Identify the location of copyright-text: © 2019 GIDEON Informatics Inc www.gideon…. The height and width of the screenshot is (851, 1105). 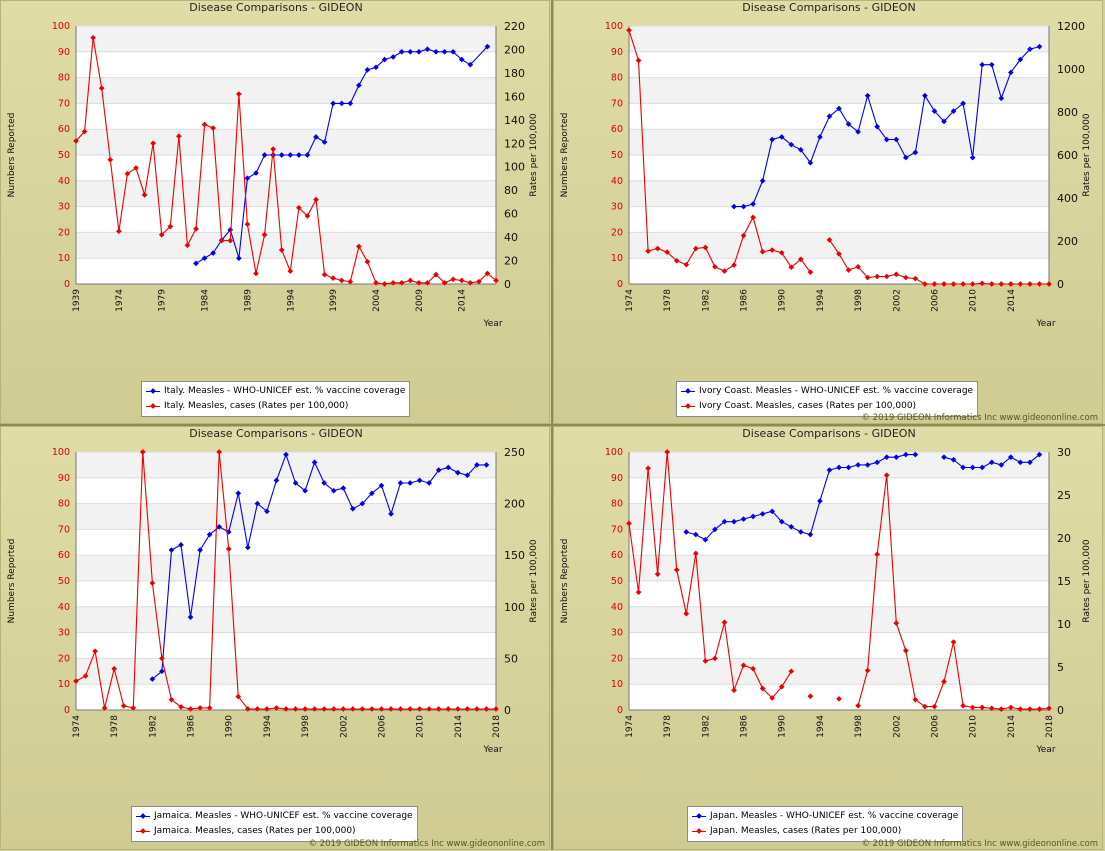
(979, 418).